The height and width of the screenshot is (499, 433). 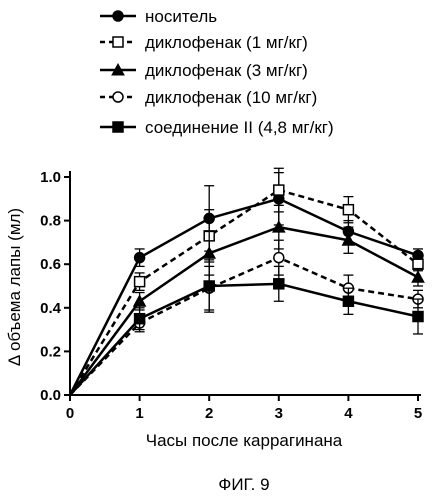 What do you see at coordinates (51, 308) in the screenshot?
I see `y-tick-label: 0.4` at bounding box center [51, 308].